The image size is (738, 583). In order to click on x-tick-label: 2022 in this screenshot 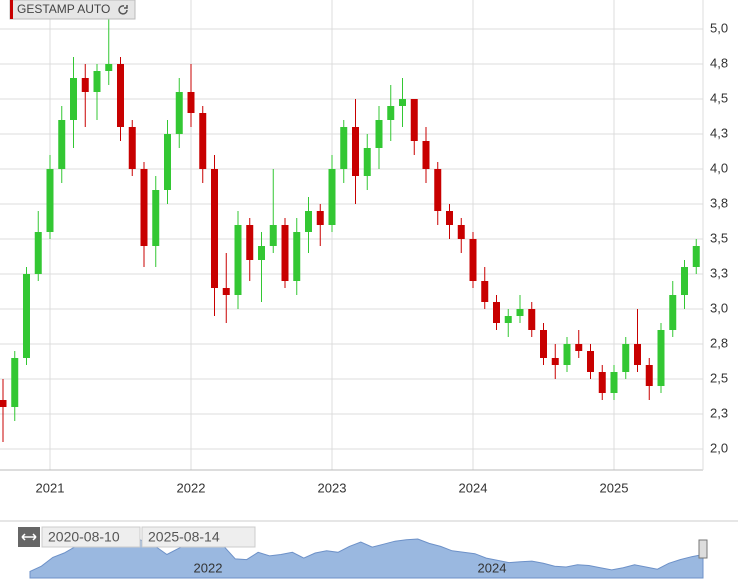, I will do `click(191, 487)`.